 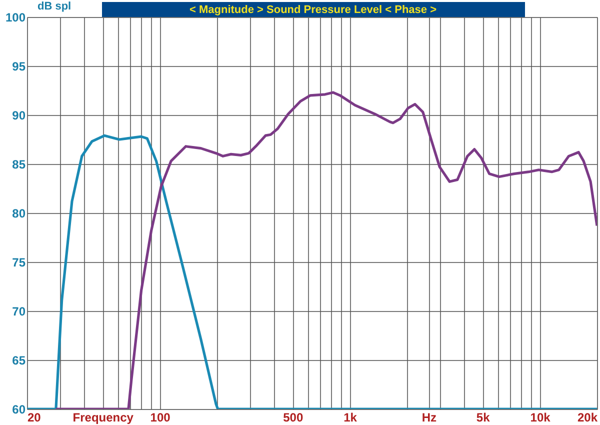 What do you see at coordinates (483, 417) in the screenshot?
I see `x-tick-label: 5k` at bounding box center [483, 417].